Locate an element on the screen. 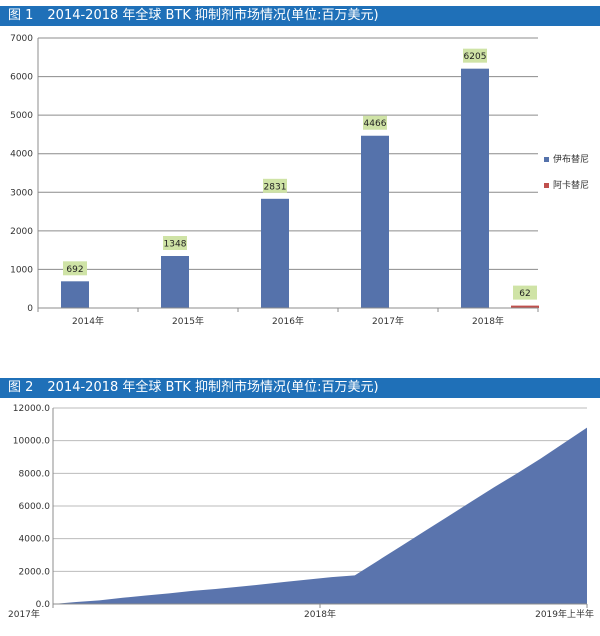  data-label: 4466 is located at coordinates (375, 124).